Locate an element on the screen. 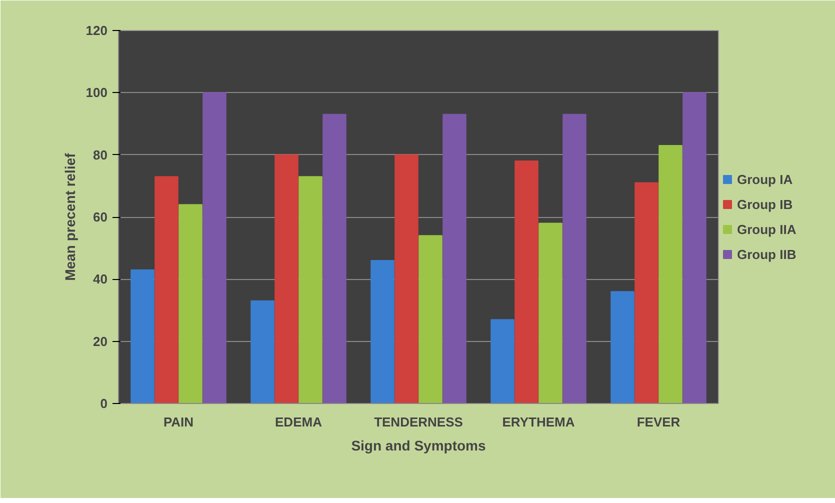 This screenshot has width=835, height=503. y-tick-label: 60 is located at coordinates (100, 217).